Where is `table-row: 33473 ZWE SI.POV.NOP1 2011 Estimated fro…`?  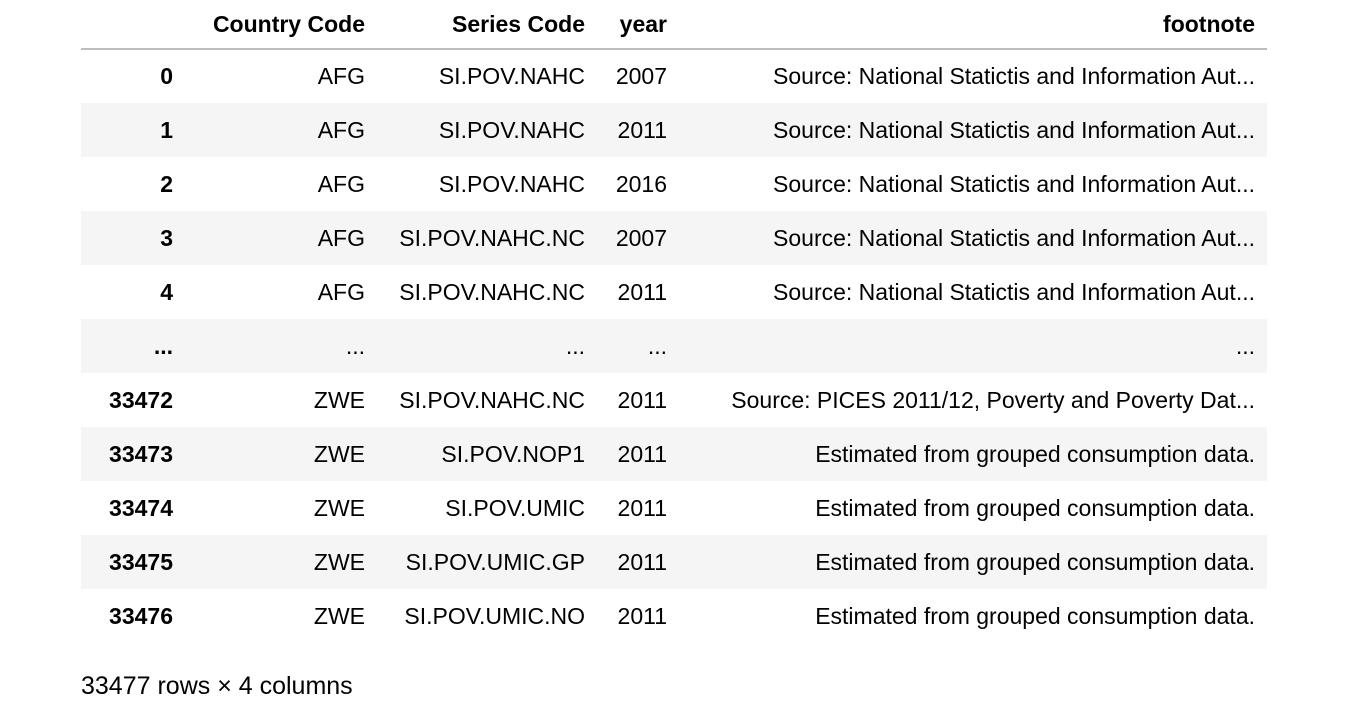
table-row: 33473 ZWE SI.POV.NOP1 2011 Estimated fro… is located at coordinates (674, 454).